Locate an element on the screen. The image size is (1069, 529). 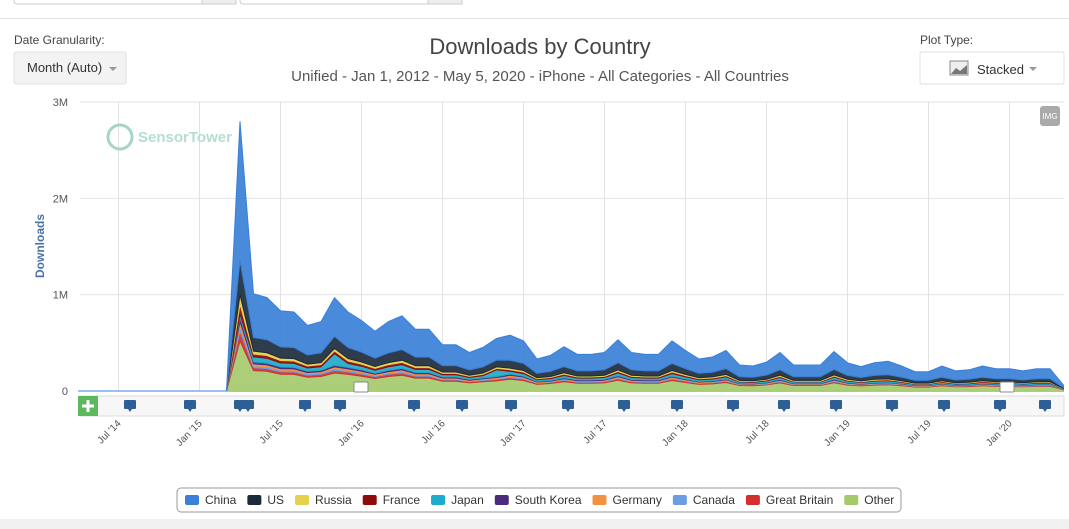
x-tick-label: Jan '16 is located at coordinates (351, 433).